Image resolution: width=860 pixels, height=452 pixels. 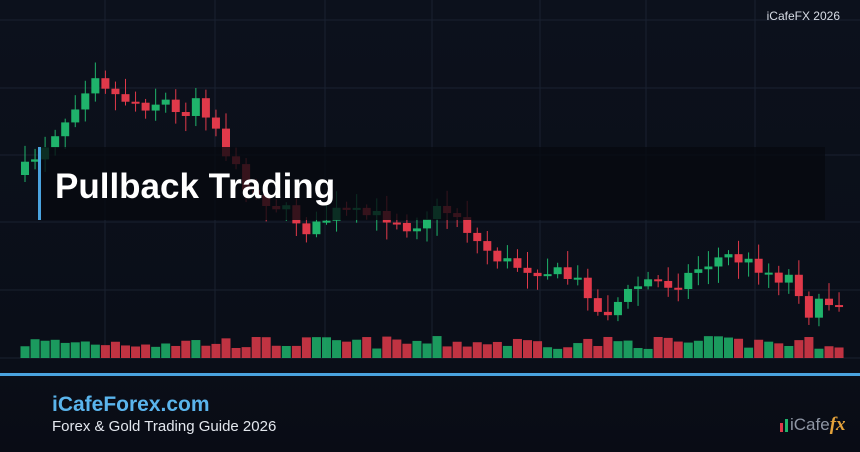 I want to click on divider, so click(x=430, y=374).